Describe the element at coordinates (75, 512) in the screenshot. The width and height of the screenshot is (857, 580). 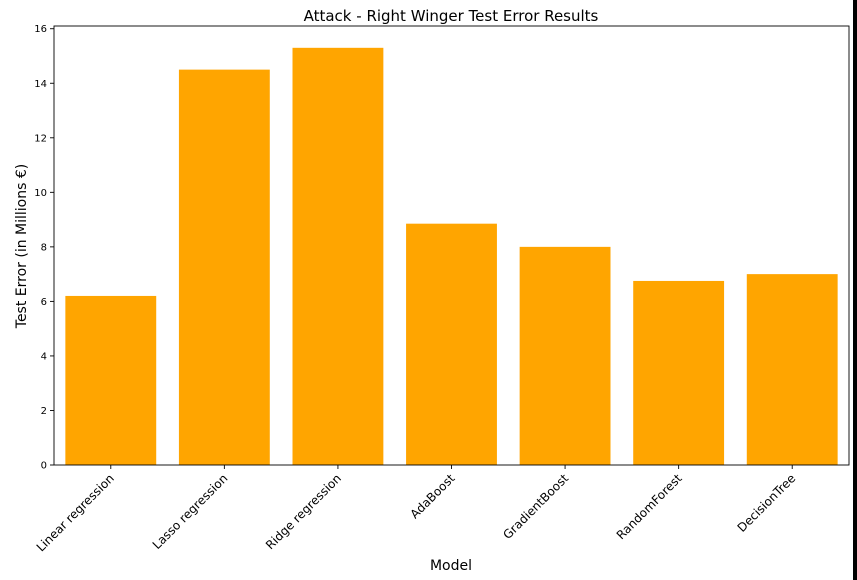
I see `x-tick-label: Linear regression` at that location.